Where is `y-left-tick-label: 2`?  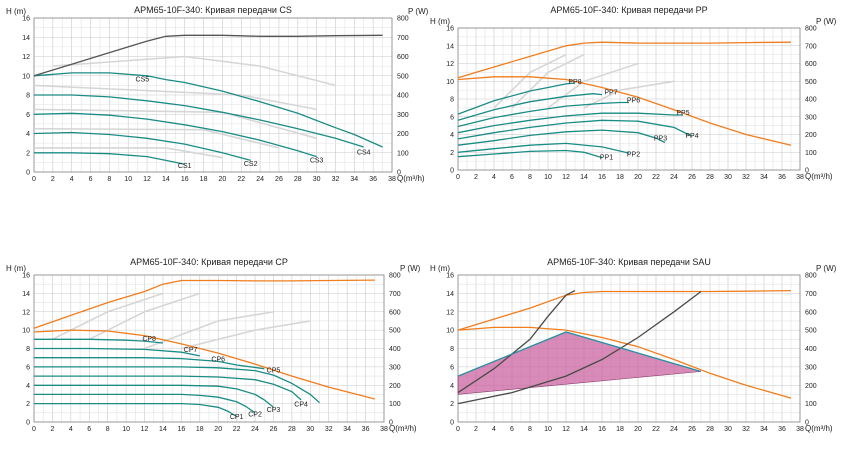 y-left-tick-label: 2 is located at coordinates (28, 153).